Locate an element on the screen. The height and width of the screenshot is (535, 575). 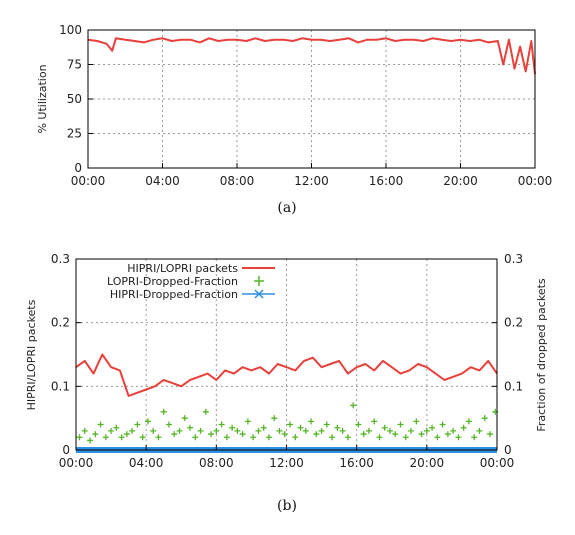
utilization-y-ticks: 0 25 50 75 100 is located at coordinates (76, 99).